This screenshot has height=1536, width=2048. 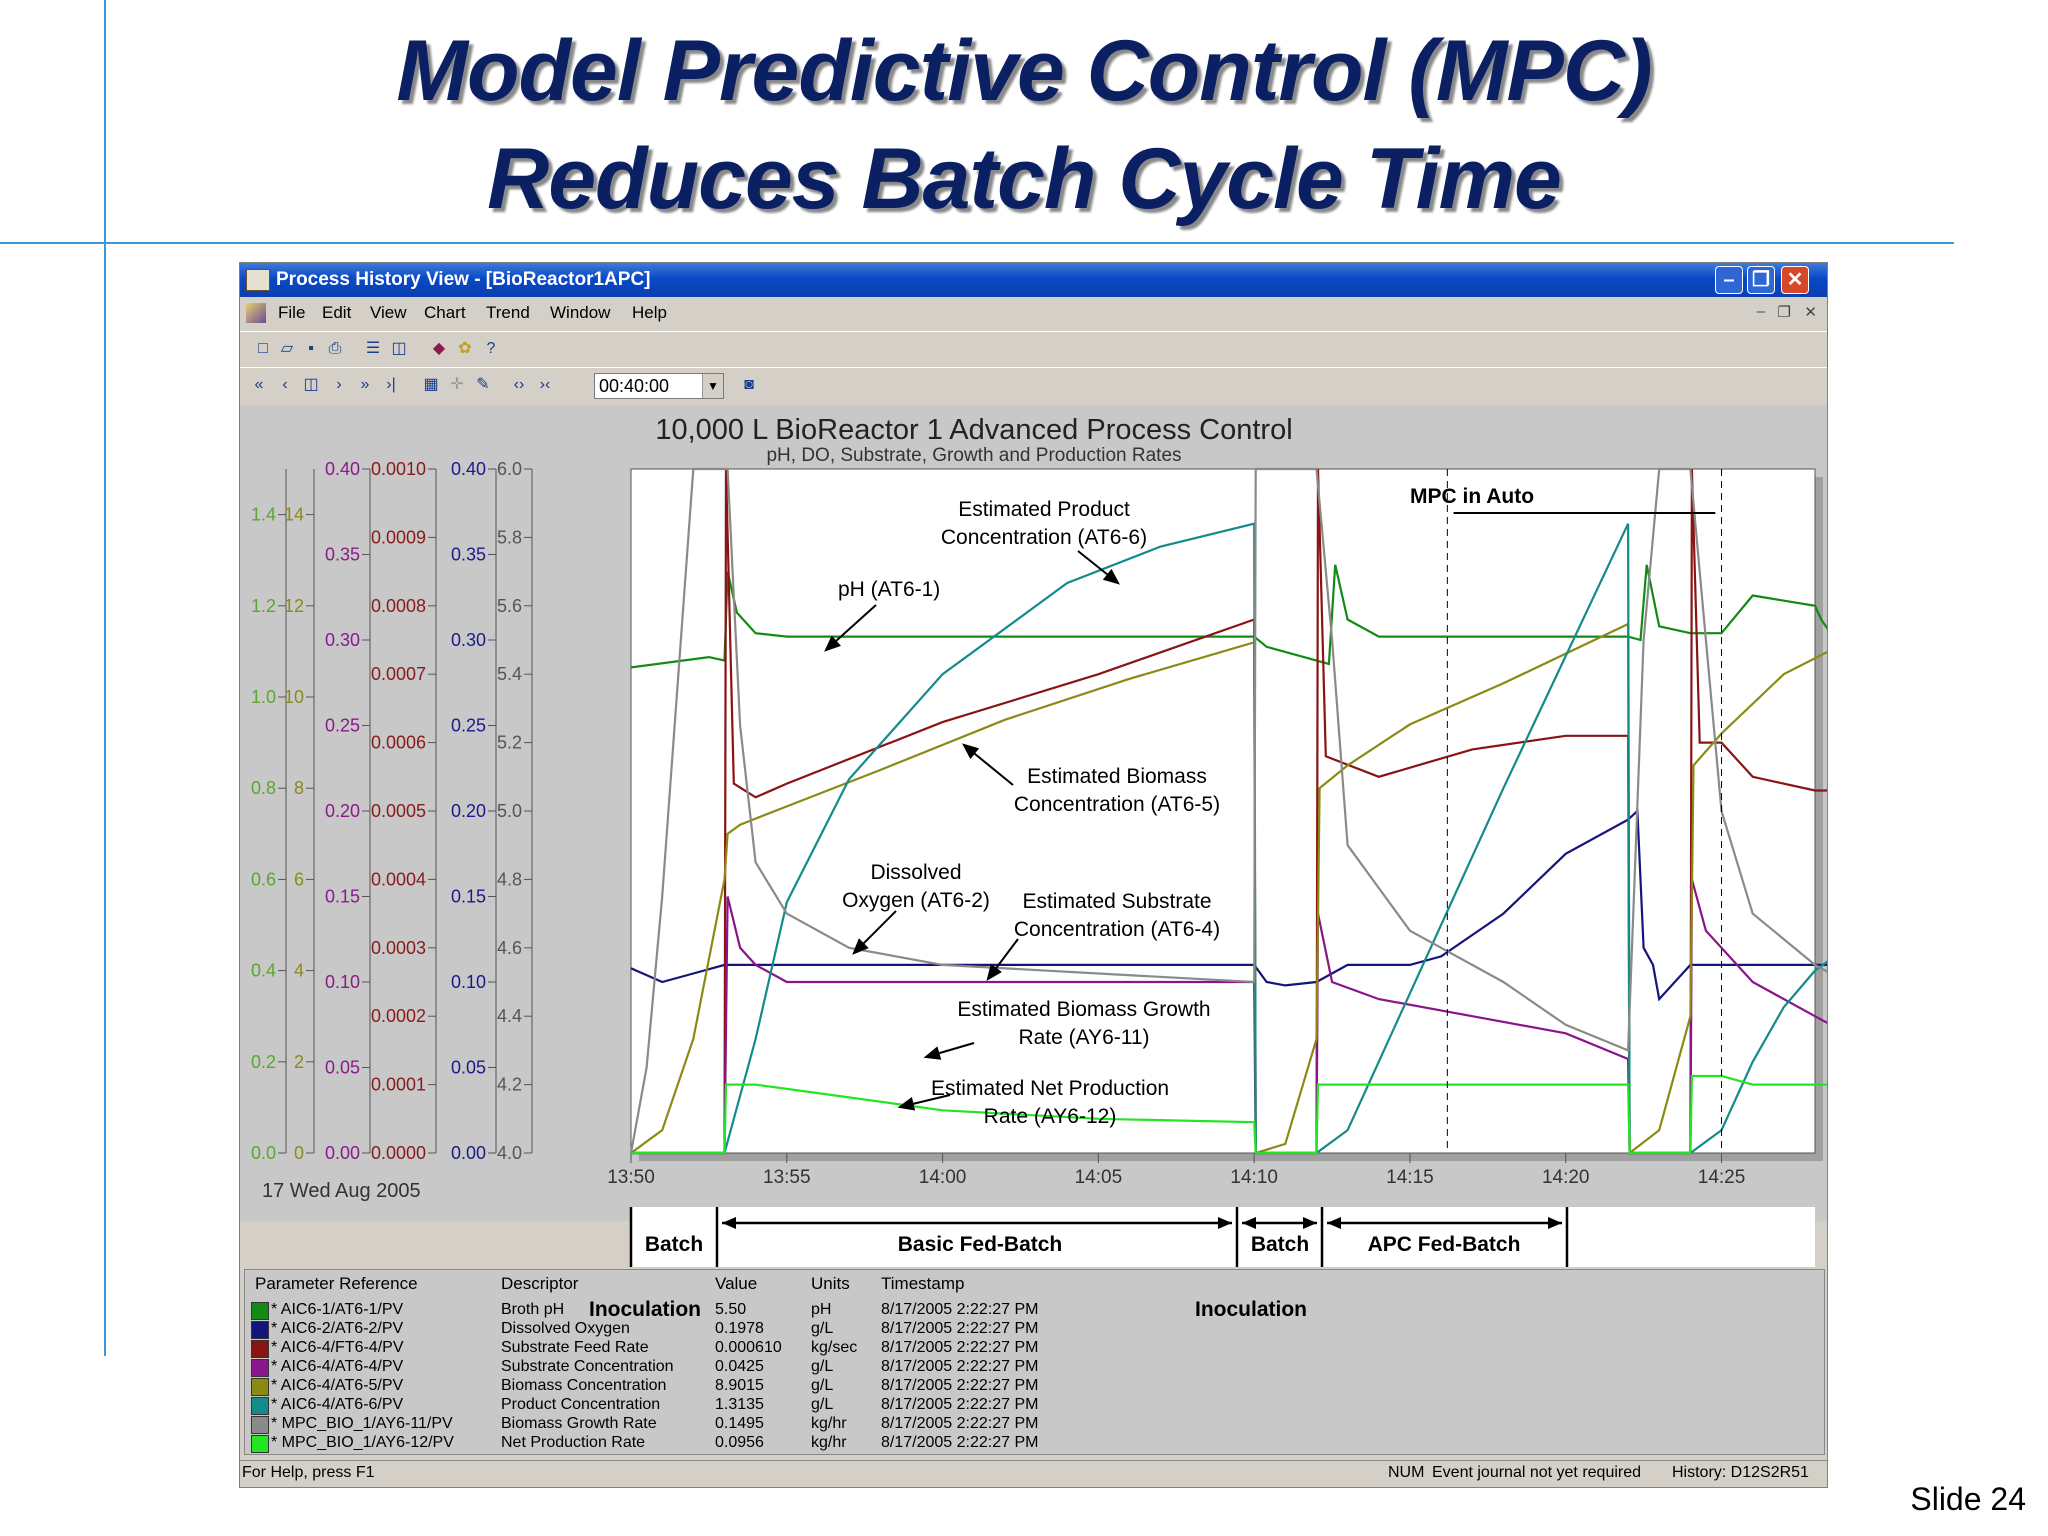 What do you see at coordinates (439, 348) in the screenshot?
I see `book-icon: ◆` at bounding box center [439, 348].